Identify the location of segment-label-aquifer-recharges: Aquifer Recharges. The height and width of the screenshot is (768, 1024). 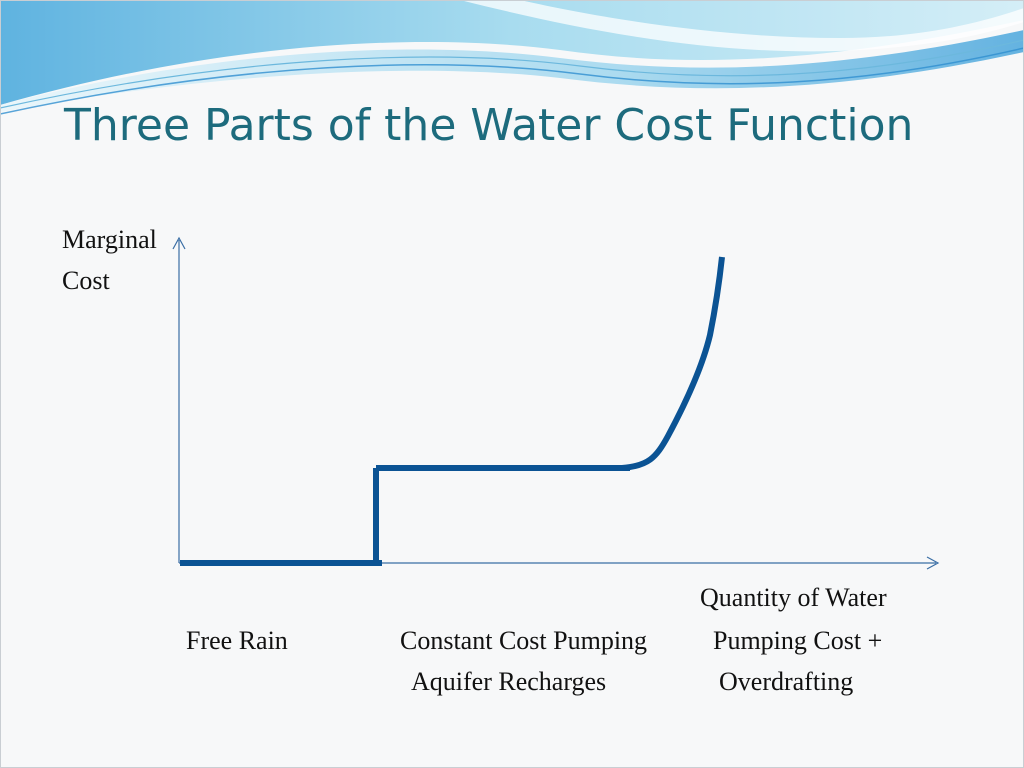
(509, 681).